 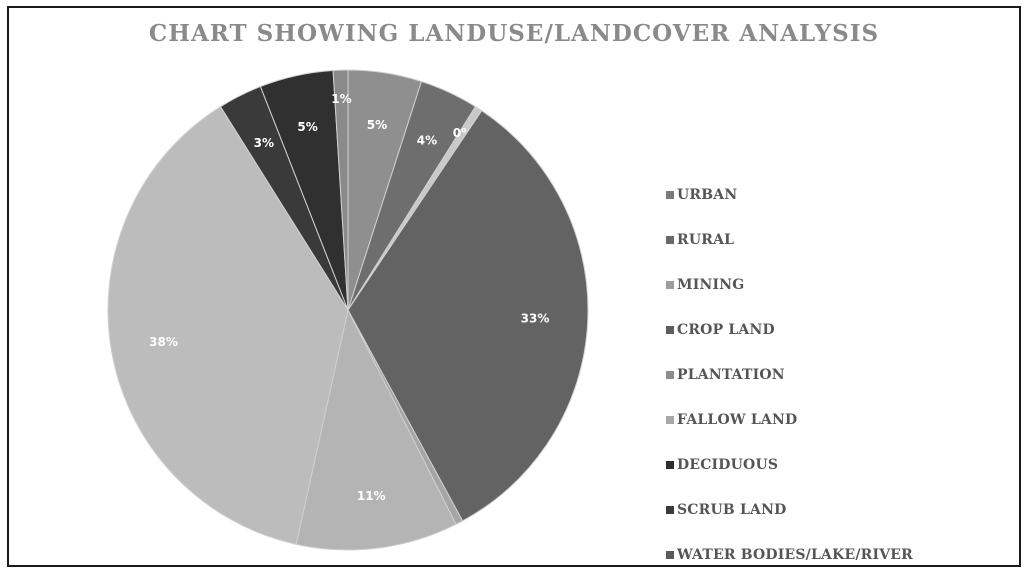 I want to click on legend-item-plantation: PLANTATION, so click(x=789, y=374).